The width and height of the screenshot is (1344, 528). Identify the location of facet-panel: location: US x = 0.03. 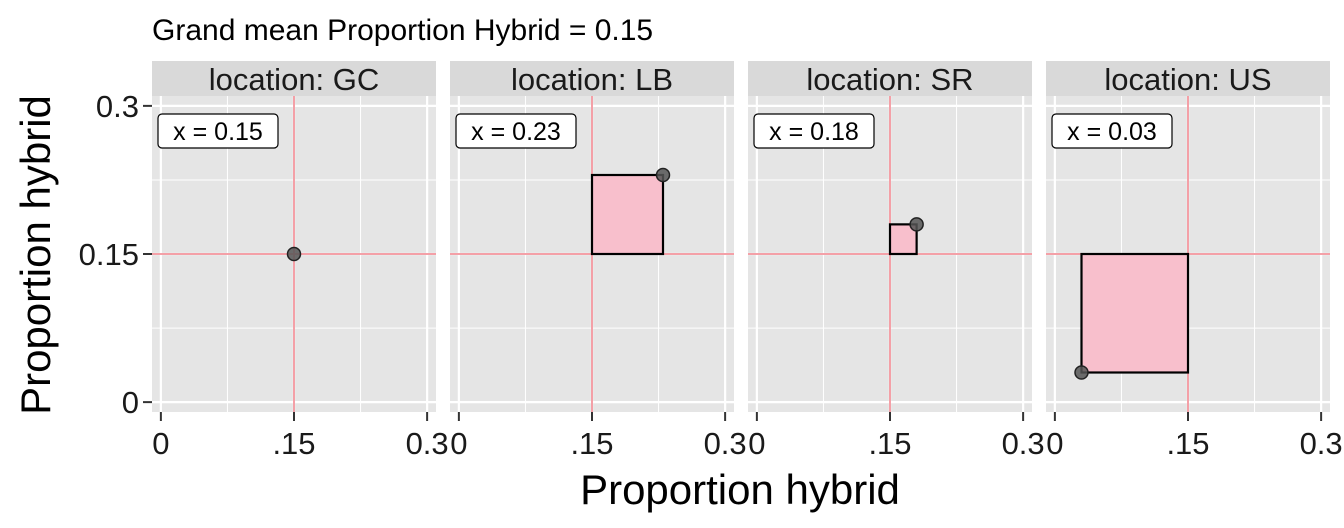
(1188, 236).